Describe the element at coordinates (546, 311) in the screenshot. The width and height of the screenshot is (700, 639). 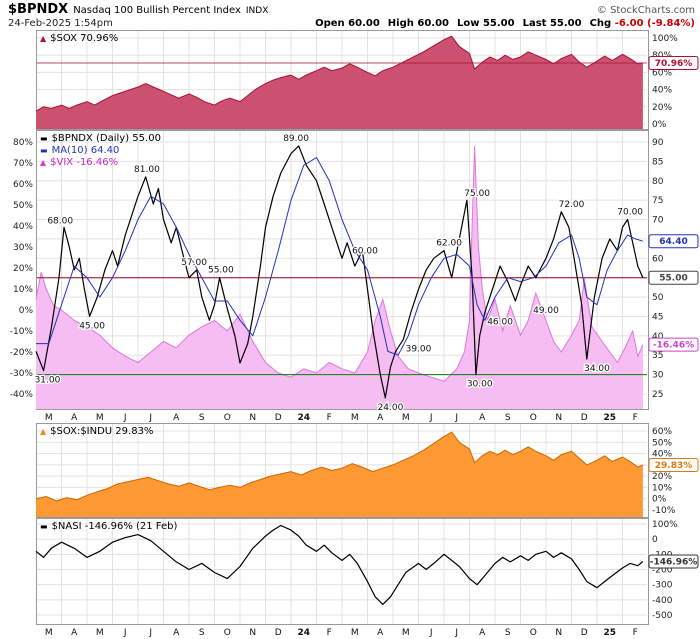
I see `svg-text: 49.00` at that location.